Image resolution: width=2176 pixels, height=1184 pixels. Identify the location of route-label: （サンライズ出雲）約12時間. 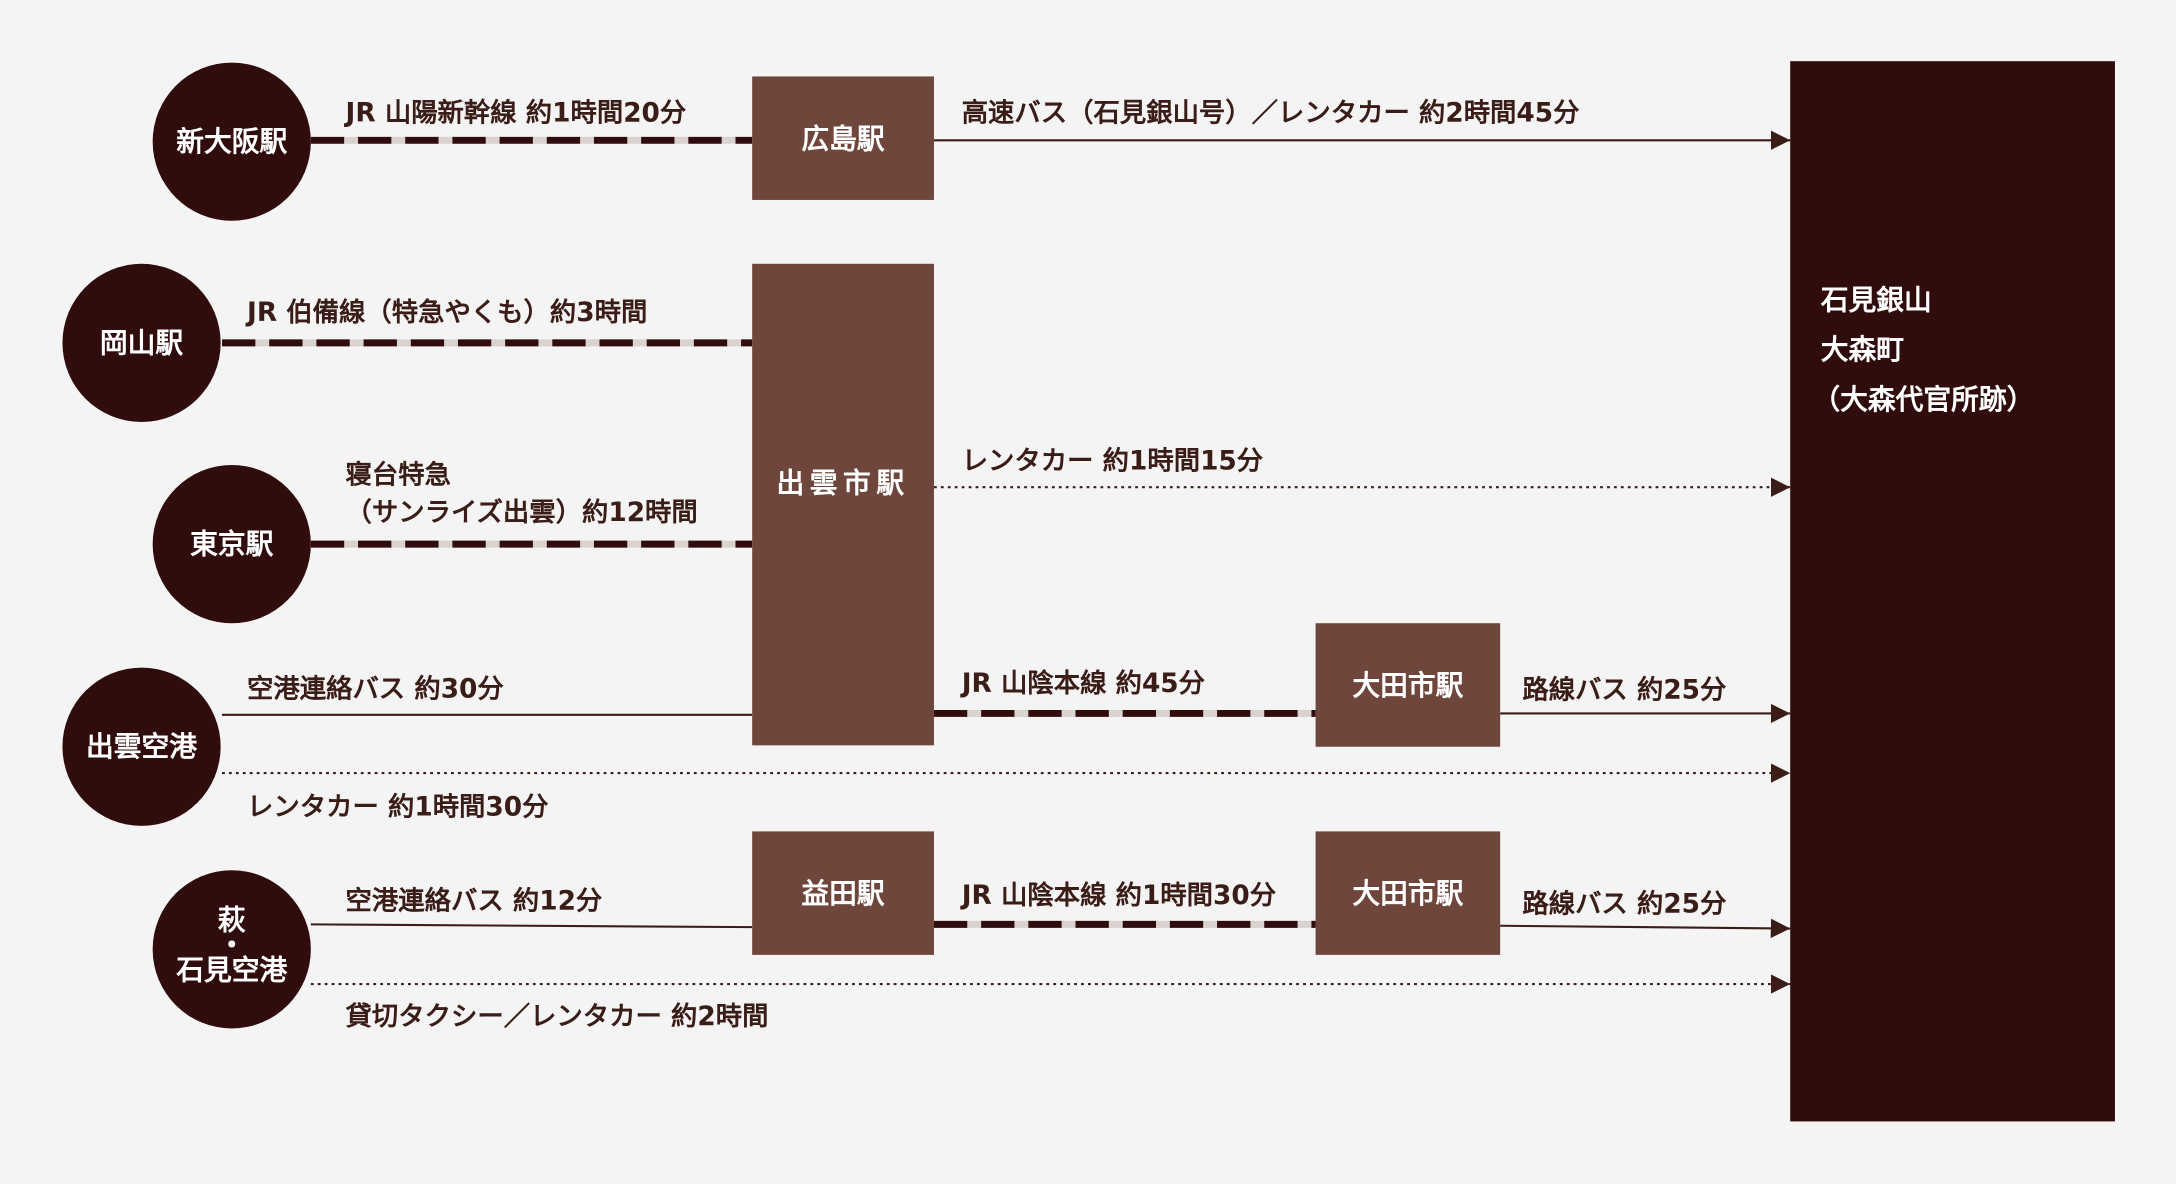
(522, 512).